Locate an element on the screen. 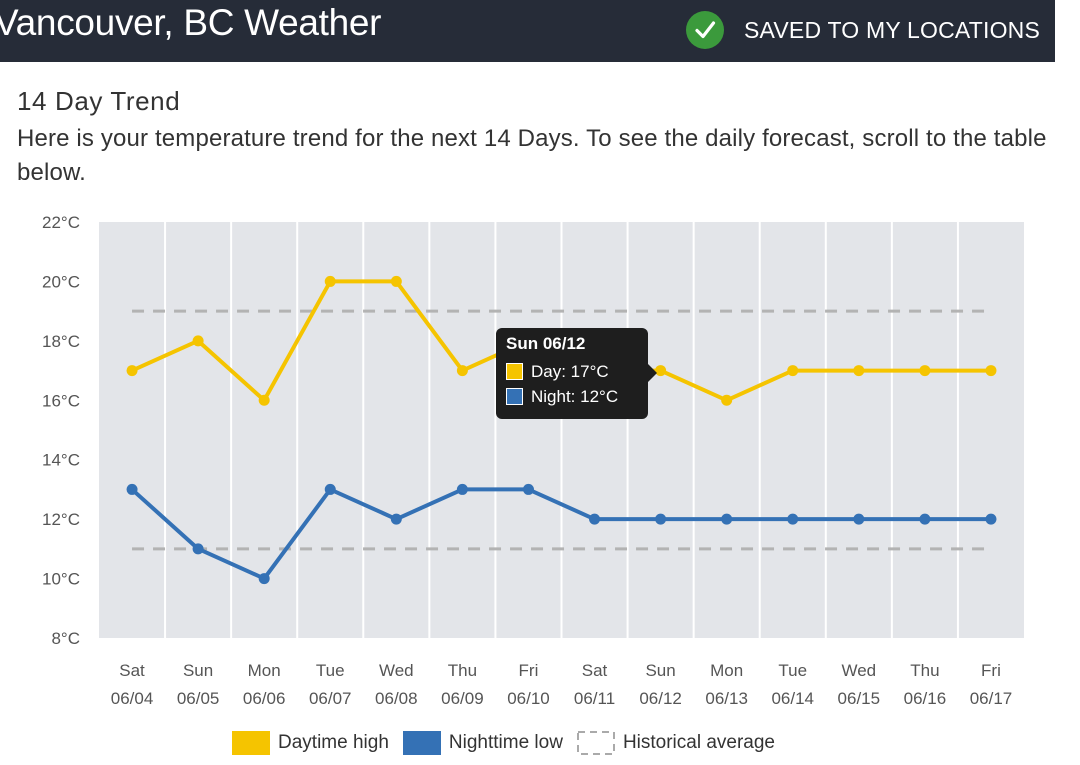  tooltip-day-row: Day: 17°C is located at coordinates (572, 371).